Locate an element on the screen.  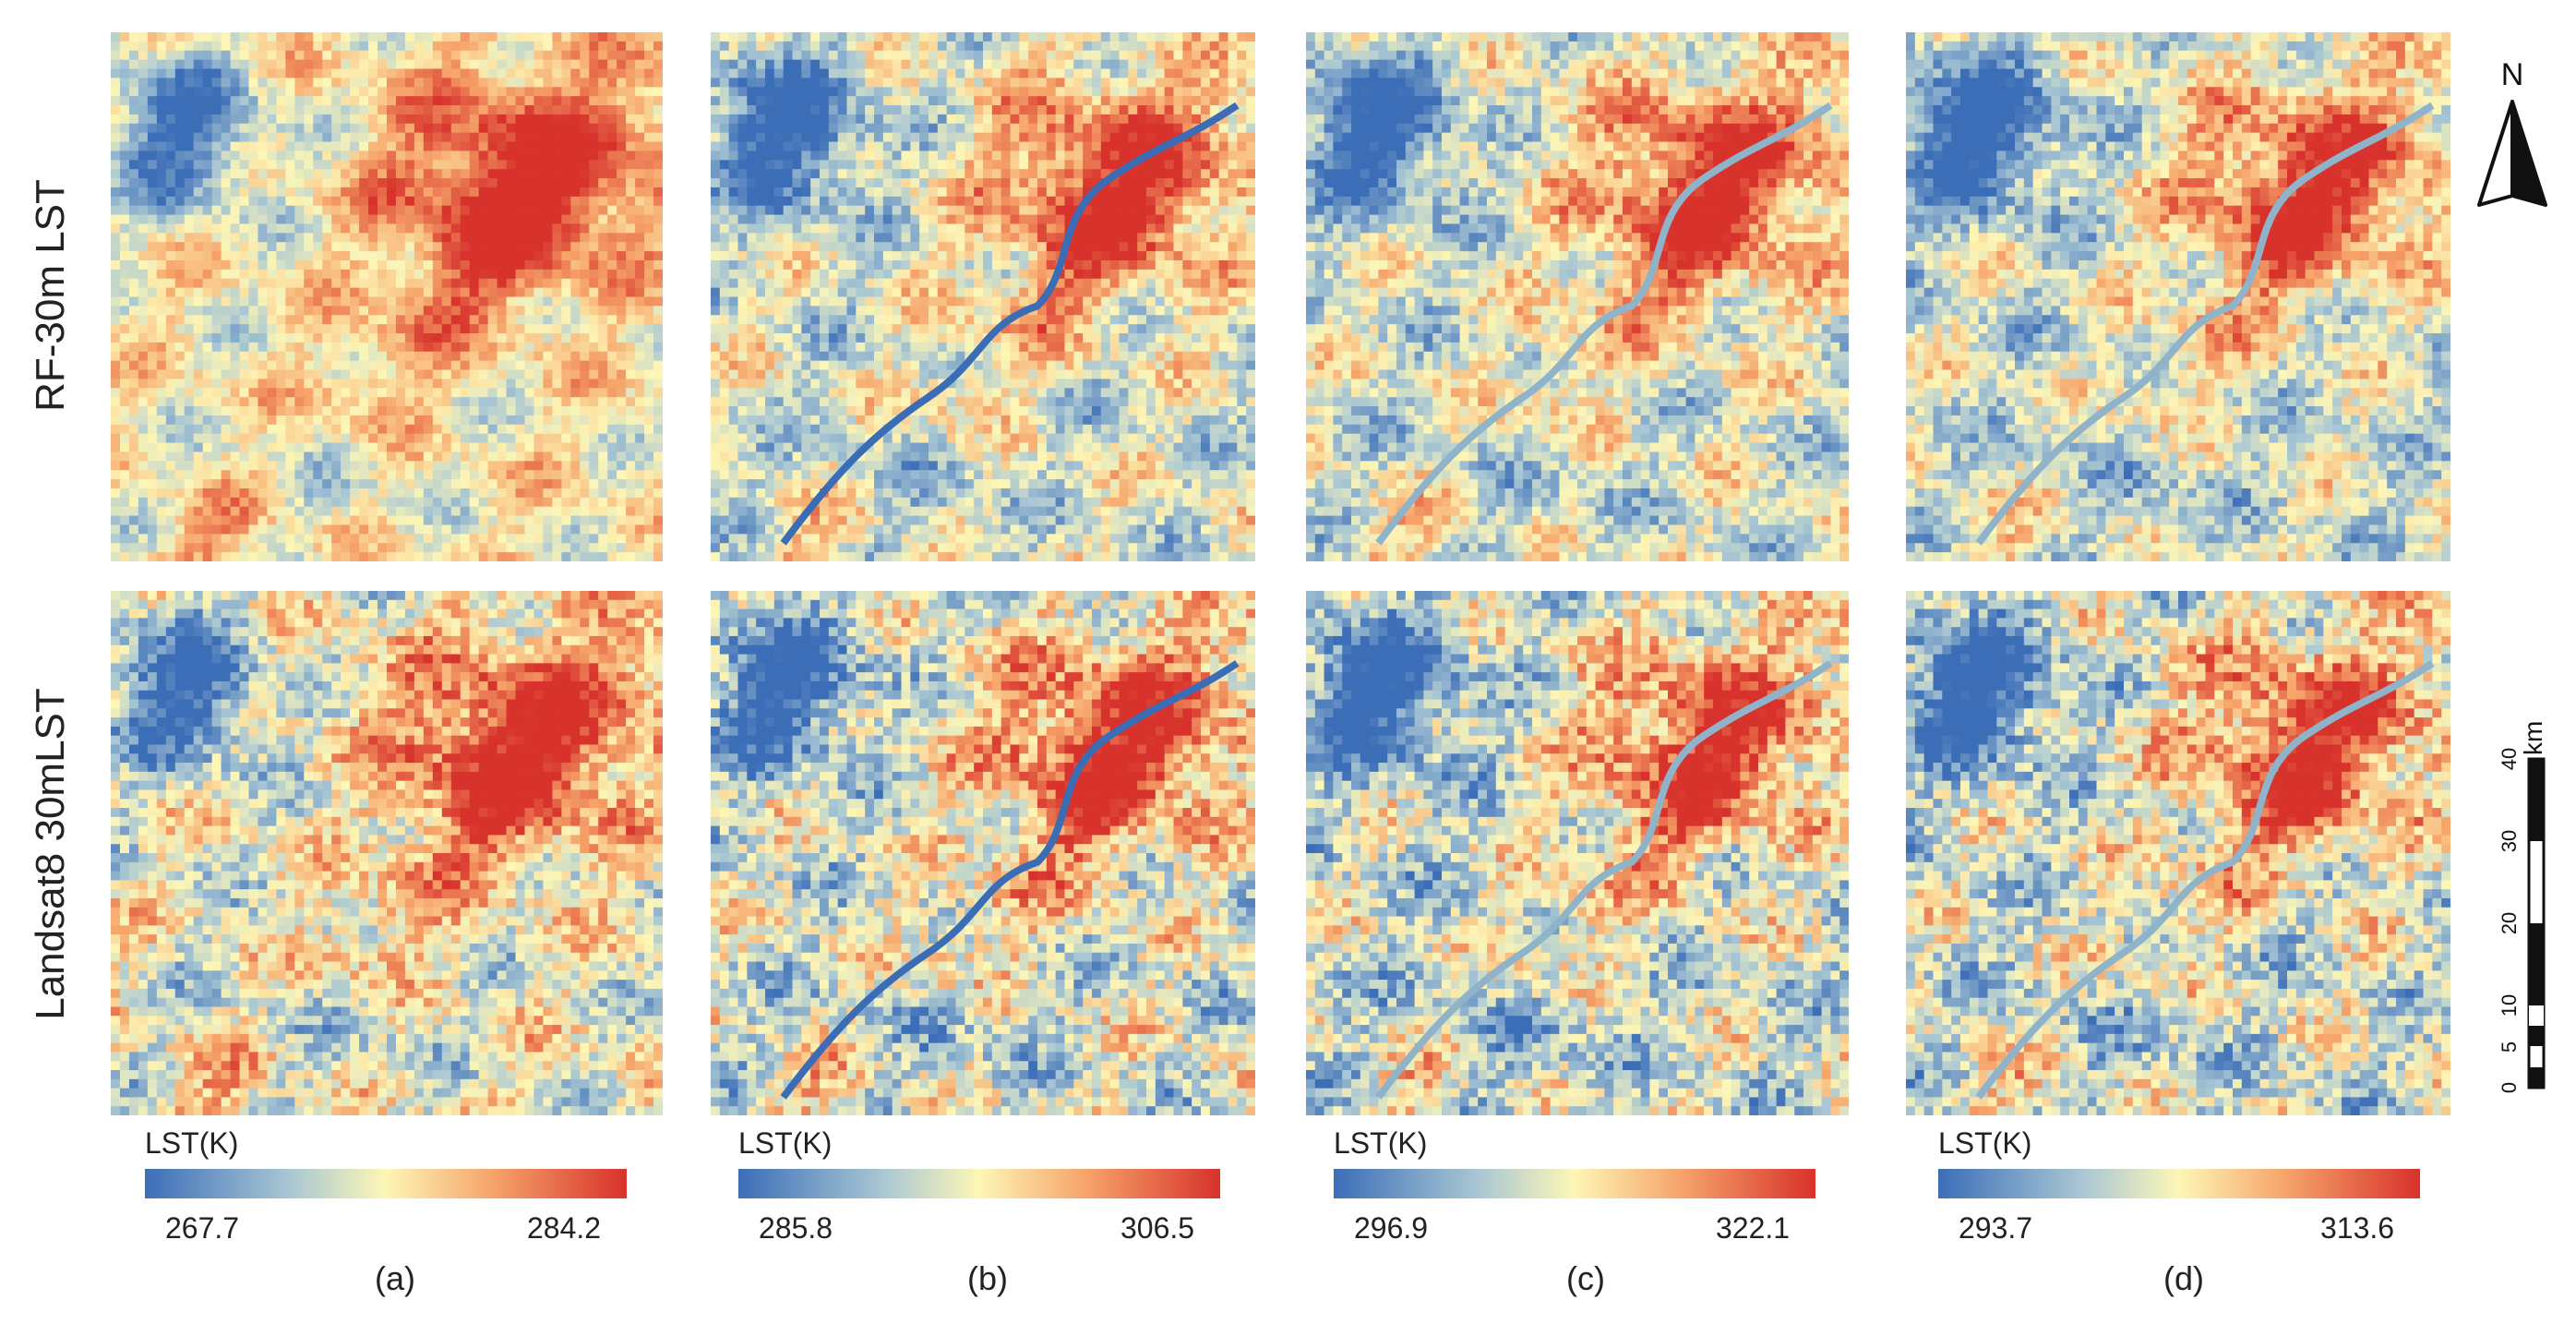
row-label-rf: RF-30m LST is located at coordinates (51, 295).